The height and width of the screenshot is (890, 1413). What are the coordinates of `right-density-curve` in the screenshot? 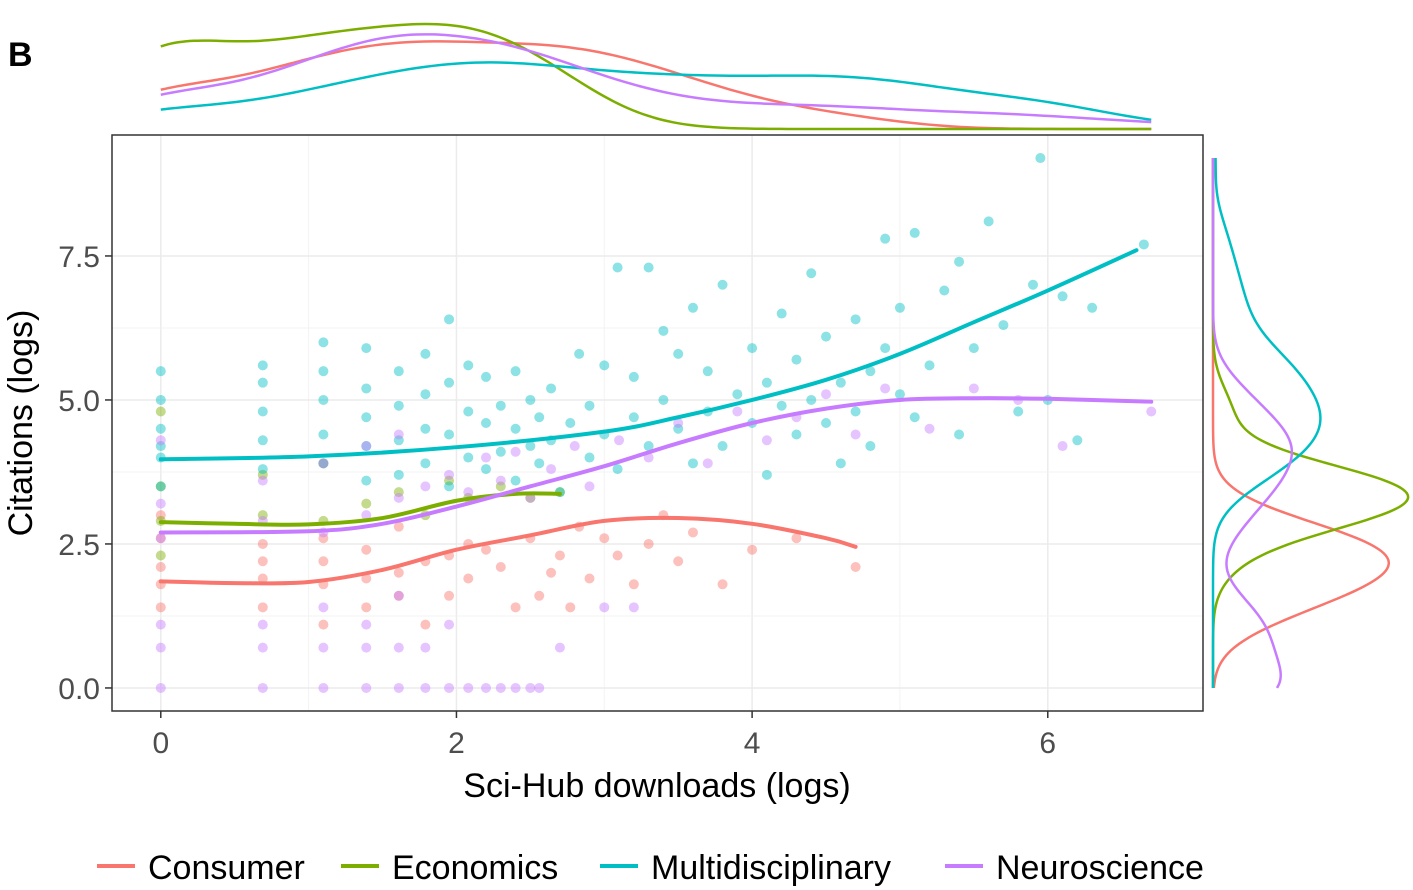 It's located at (1266, 423).